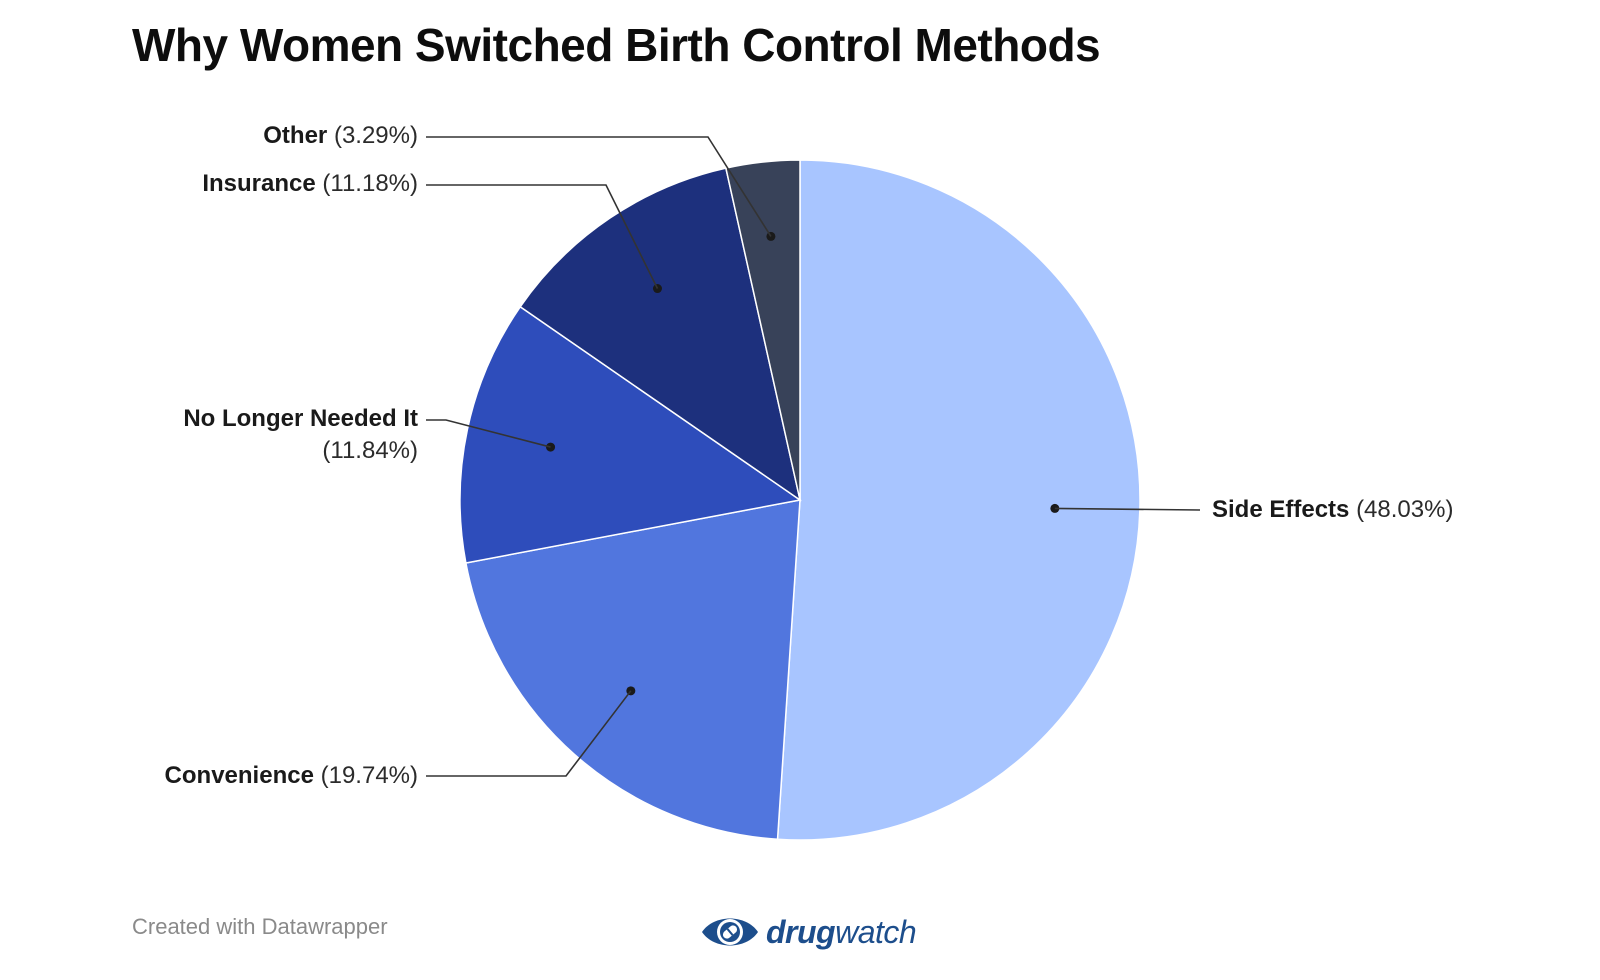 The image size is (1600, 980). What do you see at coordinates (260, 926) in the screenshot?
I see `datawrapper-credit: Created with Datawrapper` at bounding box center [260, 926].